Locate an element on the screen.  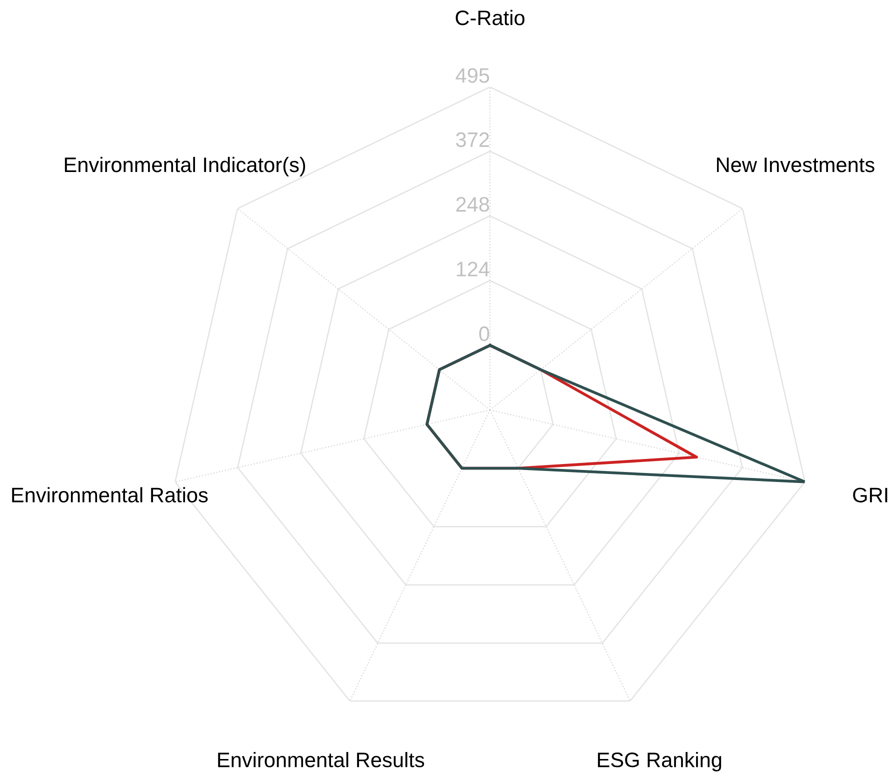
spoke-label: New Investments is located at coordinates (795, 165).